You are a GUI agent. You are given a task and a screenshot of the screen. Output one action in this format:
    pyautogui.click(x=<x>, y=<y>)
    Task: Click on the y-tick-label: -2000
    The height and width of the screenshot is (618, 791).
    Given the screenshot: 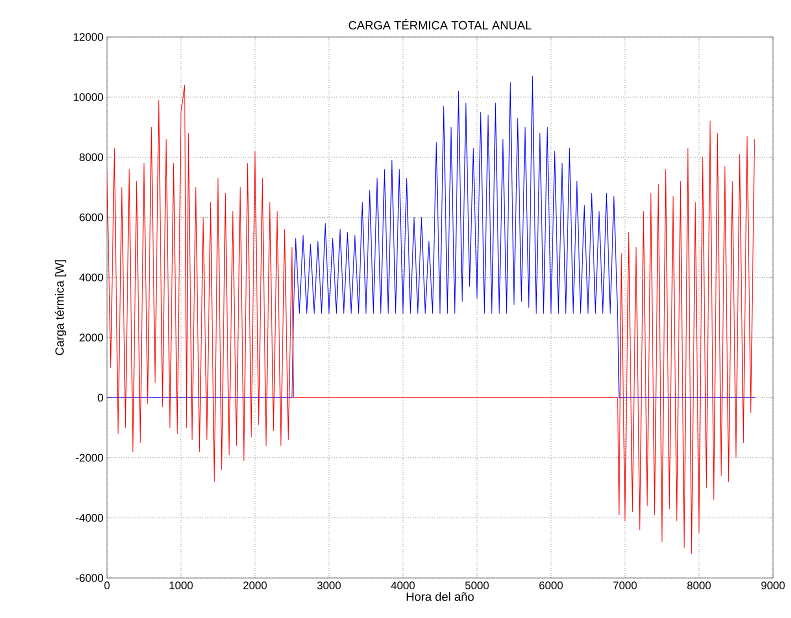 What is the action you would take?
    pyautogui.click(x=90, y=458)
    